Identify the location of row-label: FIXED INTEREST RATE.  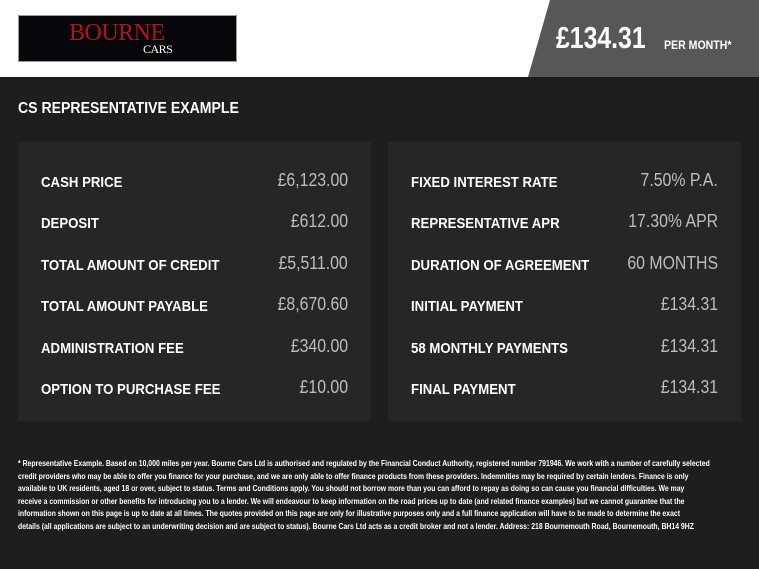
(484, 182).